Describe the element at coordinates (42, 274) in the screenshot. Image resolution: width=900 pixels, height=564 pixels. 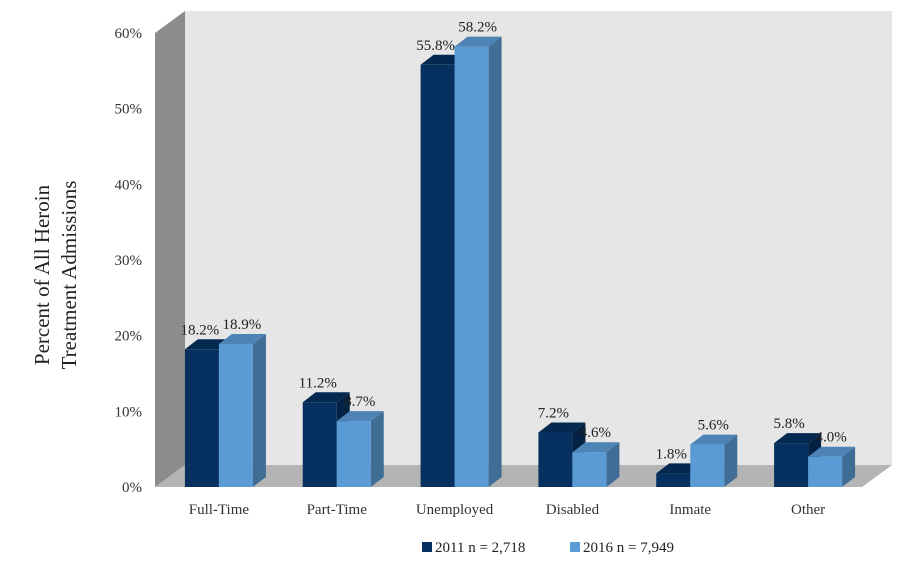
I see `y-axis-label-line: Percent of All Heroin` at that location.